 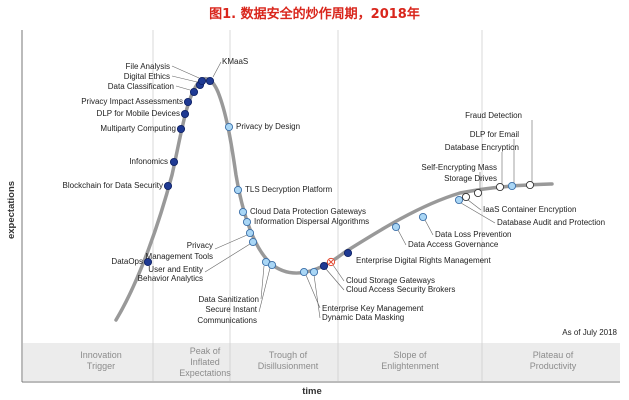 What do you see at coordinates (268, 126) in the screenshot?
I see `label-privacy-by-design: Privacy by Design` at bounding box center [268, 126].